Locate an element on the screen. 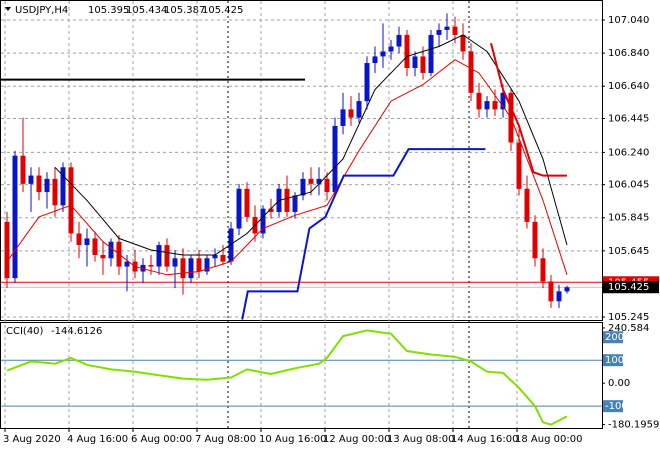 This screenshot has width=660, height=450. y-tick-label: -180.1959 is located at coordinates (633, 425).